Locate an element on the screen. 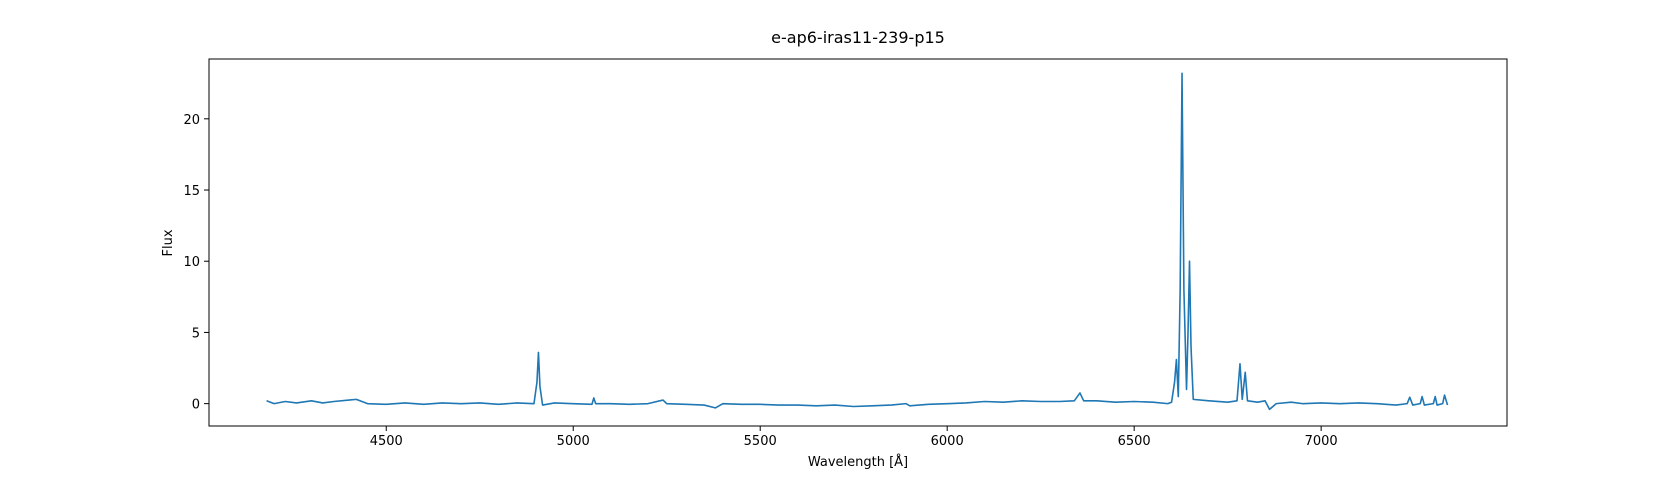 This screenshot has width=1675, height=480. x-tick-label: 4500 is located at coordinates (386, 441).